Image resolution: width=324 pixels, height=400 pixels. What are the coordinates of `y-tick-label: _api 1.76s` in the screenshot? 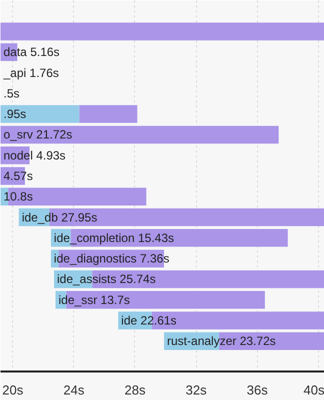 It's located at (30, 73).